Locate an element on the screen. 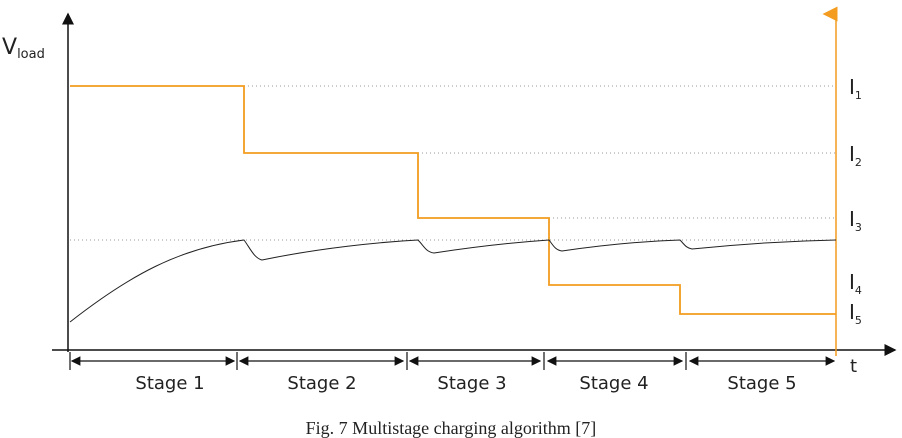  current-label: I4 is located at coordinates (855, 283).